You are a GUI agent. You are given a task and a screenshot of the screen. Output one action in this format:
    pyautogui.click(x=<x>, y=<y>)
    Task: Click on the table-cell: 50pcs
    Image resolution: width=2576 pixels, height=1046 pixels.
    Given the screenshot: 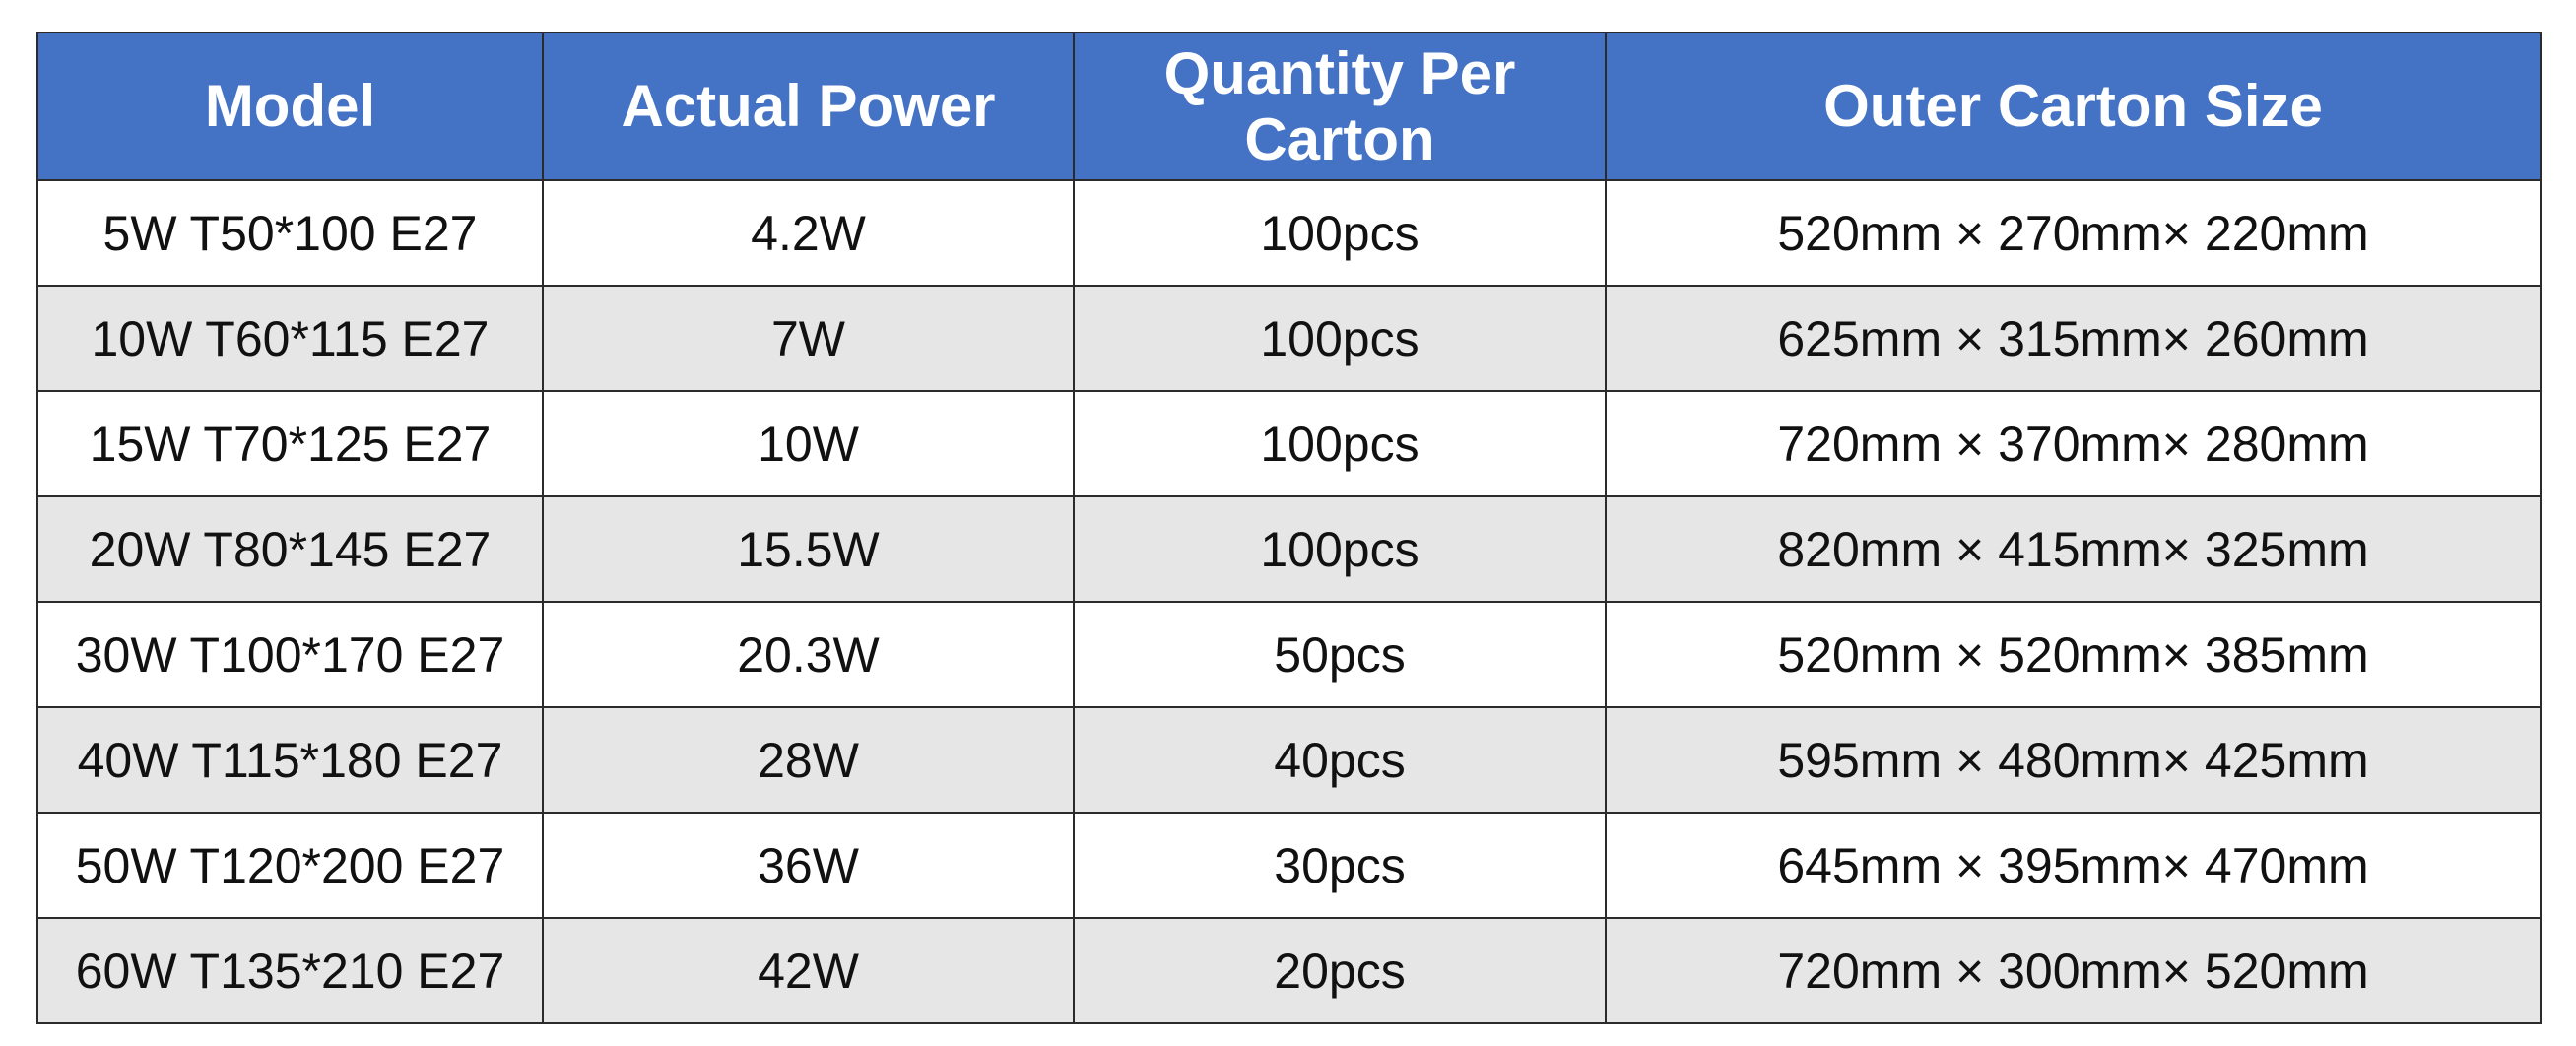 What is the action you would take?
    pyautogui.click(x=1340, y=654)
    